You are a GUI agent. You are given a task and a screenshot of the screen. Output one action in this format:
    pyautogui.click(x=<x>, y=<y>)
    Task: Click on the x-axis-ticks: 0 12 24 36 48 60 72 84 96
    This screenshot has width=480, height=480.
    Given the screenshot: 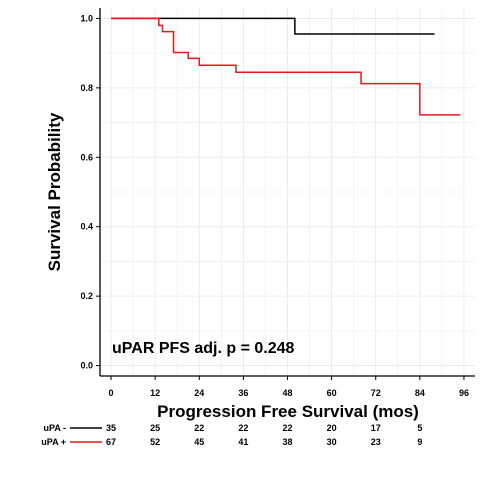 What is the action you would take?
    pyautogui.click(x=289, y=387)
    